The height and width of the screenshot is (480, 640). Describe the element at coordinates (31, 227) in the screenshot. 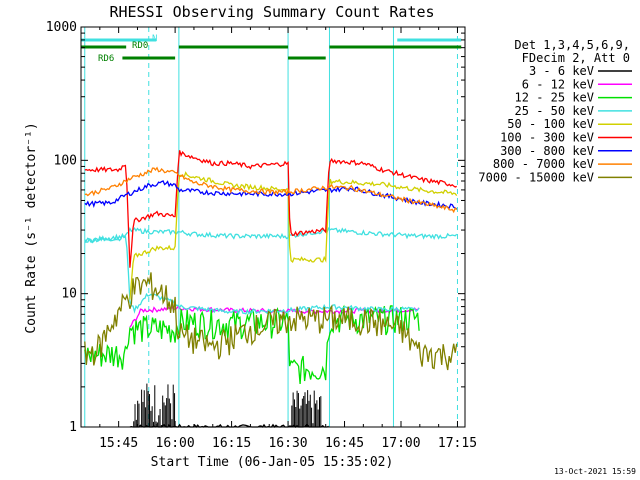

I see `y-axis-label: Count Rate (s⁻¹ detector⁻¹)` at that location.